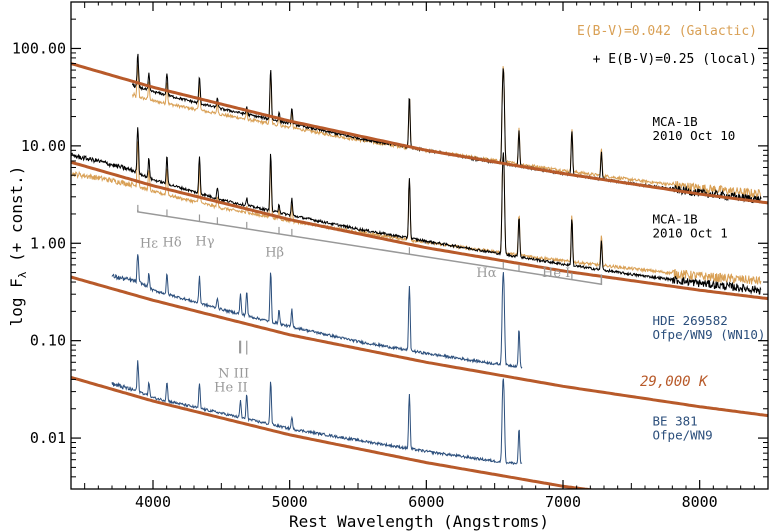 The height and width of the screenshot is (532, 775). What do you see at coordinates (694, 135) in the screenshot?
I see `spectrum-date-label: 2010 Oct 10` at bounding box center [694, 135].